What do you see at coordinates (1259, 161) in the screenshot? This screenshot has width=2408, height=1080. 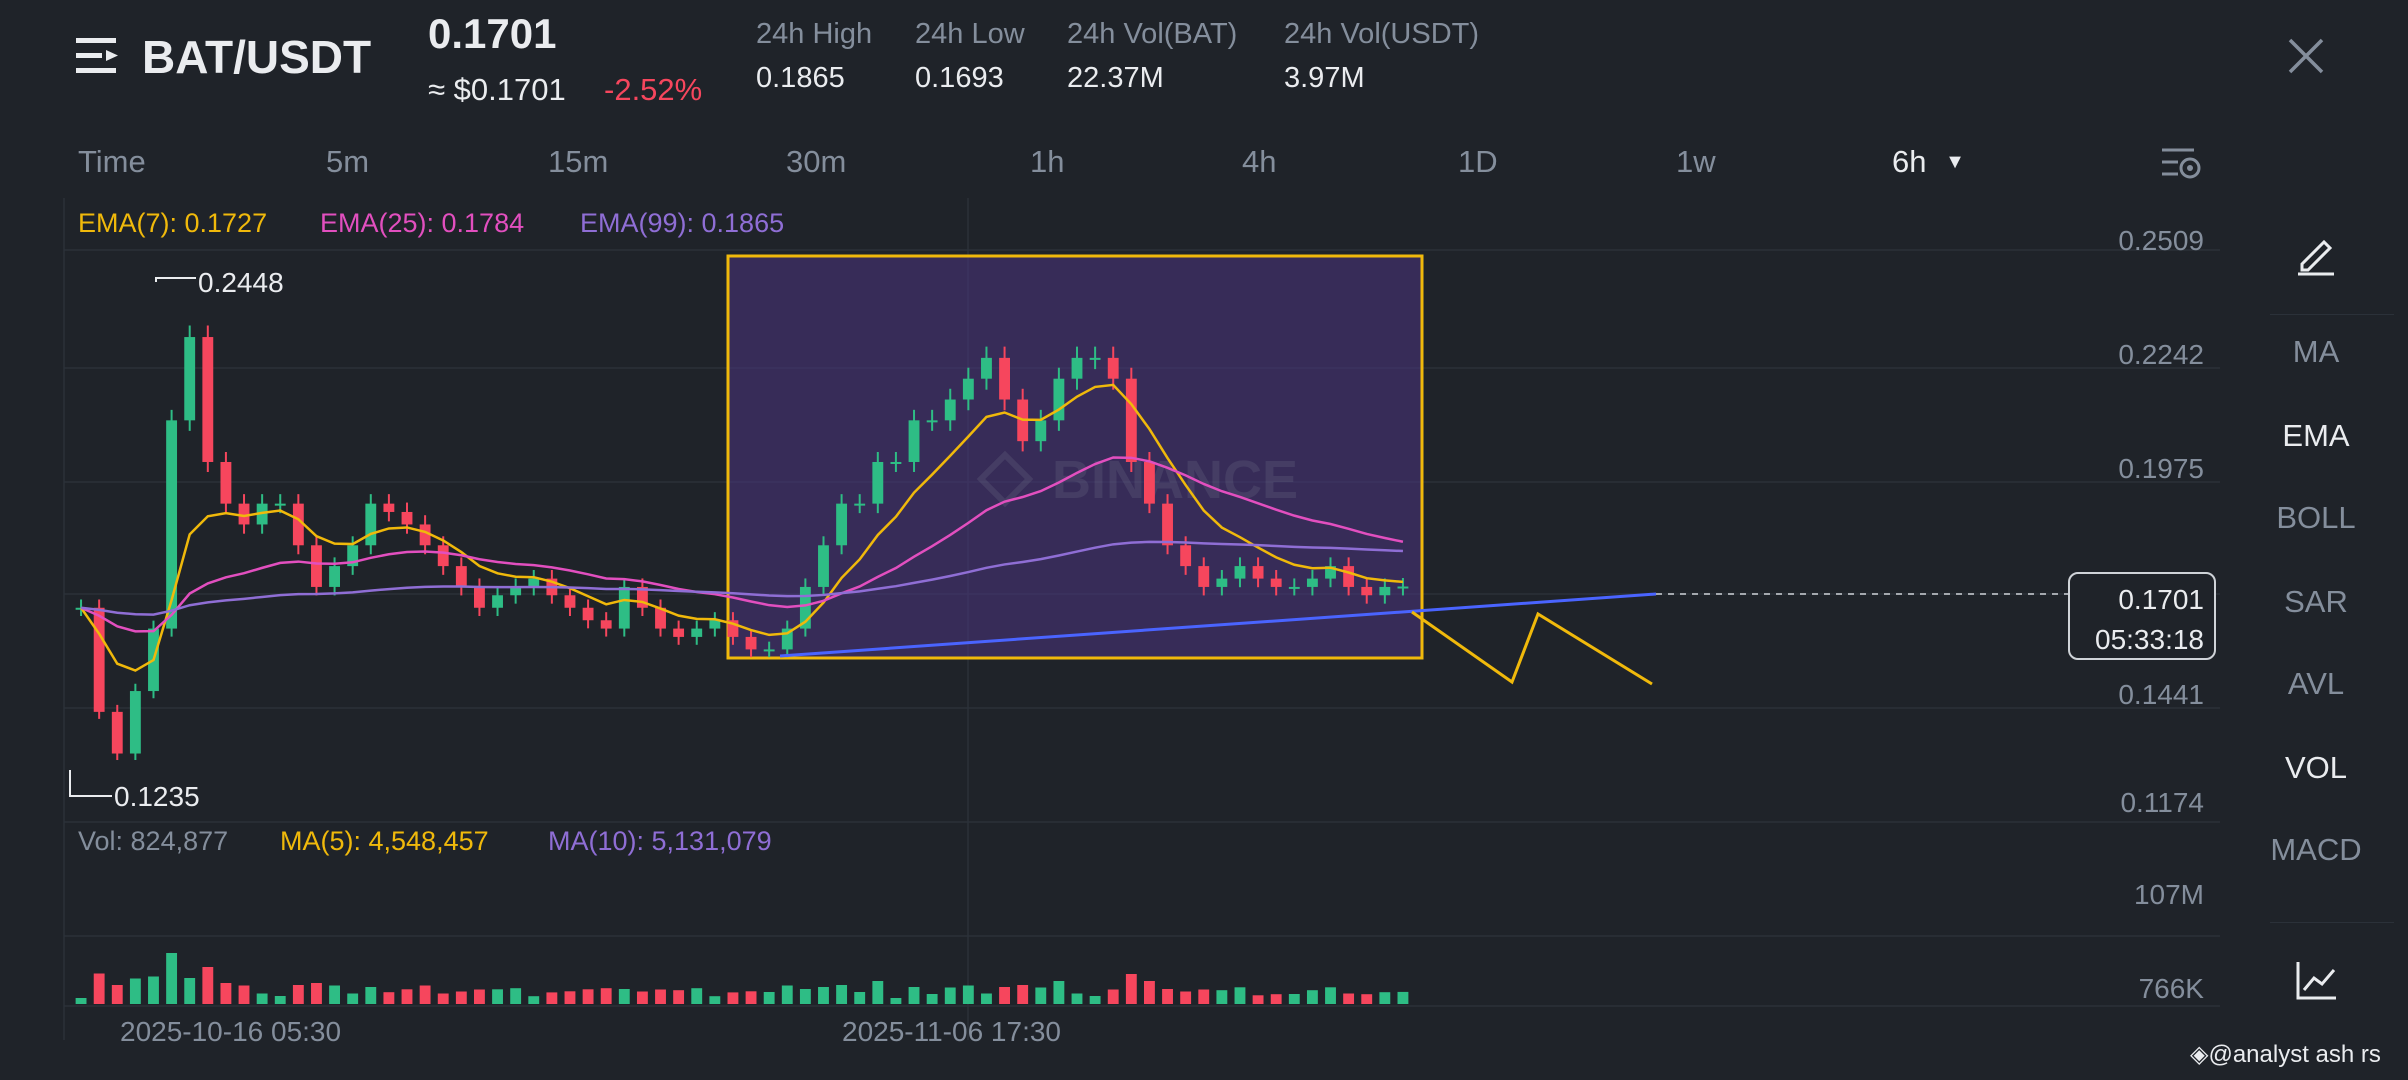 I see `tab-4h: 4h` at bounding box center [1259, 161].